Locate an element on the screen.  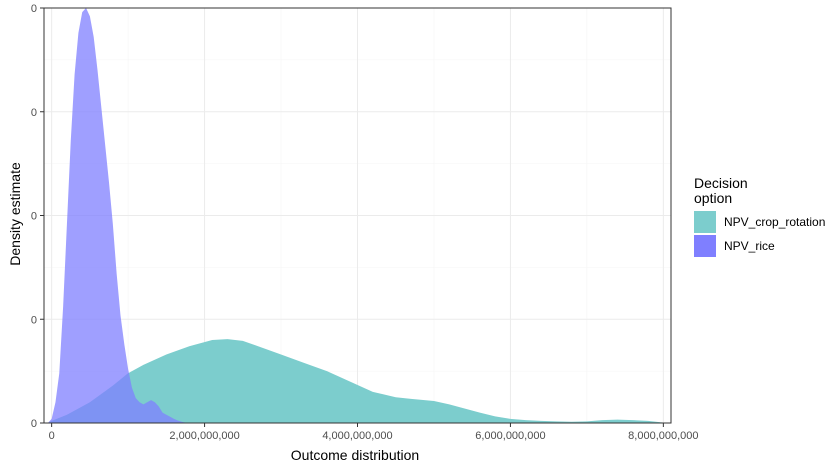
y-axis-title: Density estimate is located at coordinates (15, 214).